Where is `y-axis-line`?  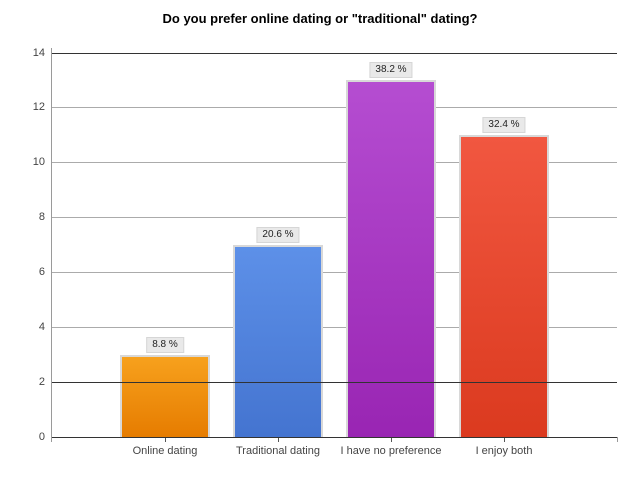 y-axis-line is located at coordinates (51, 245).